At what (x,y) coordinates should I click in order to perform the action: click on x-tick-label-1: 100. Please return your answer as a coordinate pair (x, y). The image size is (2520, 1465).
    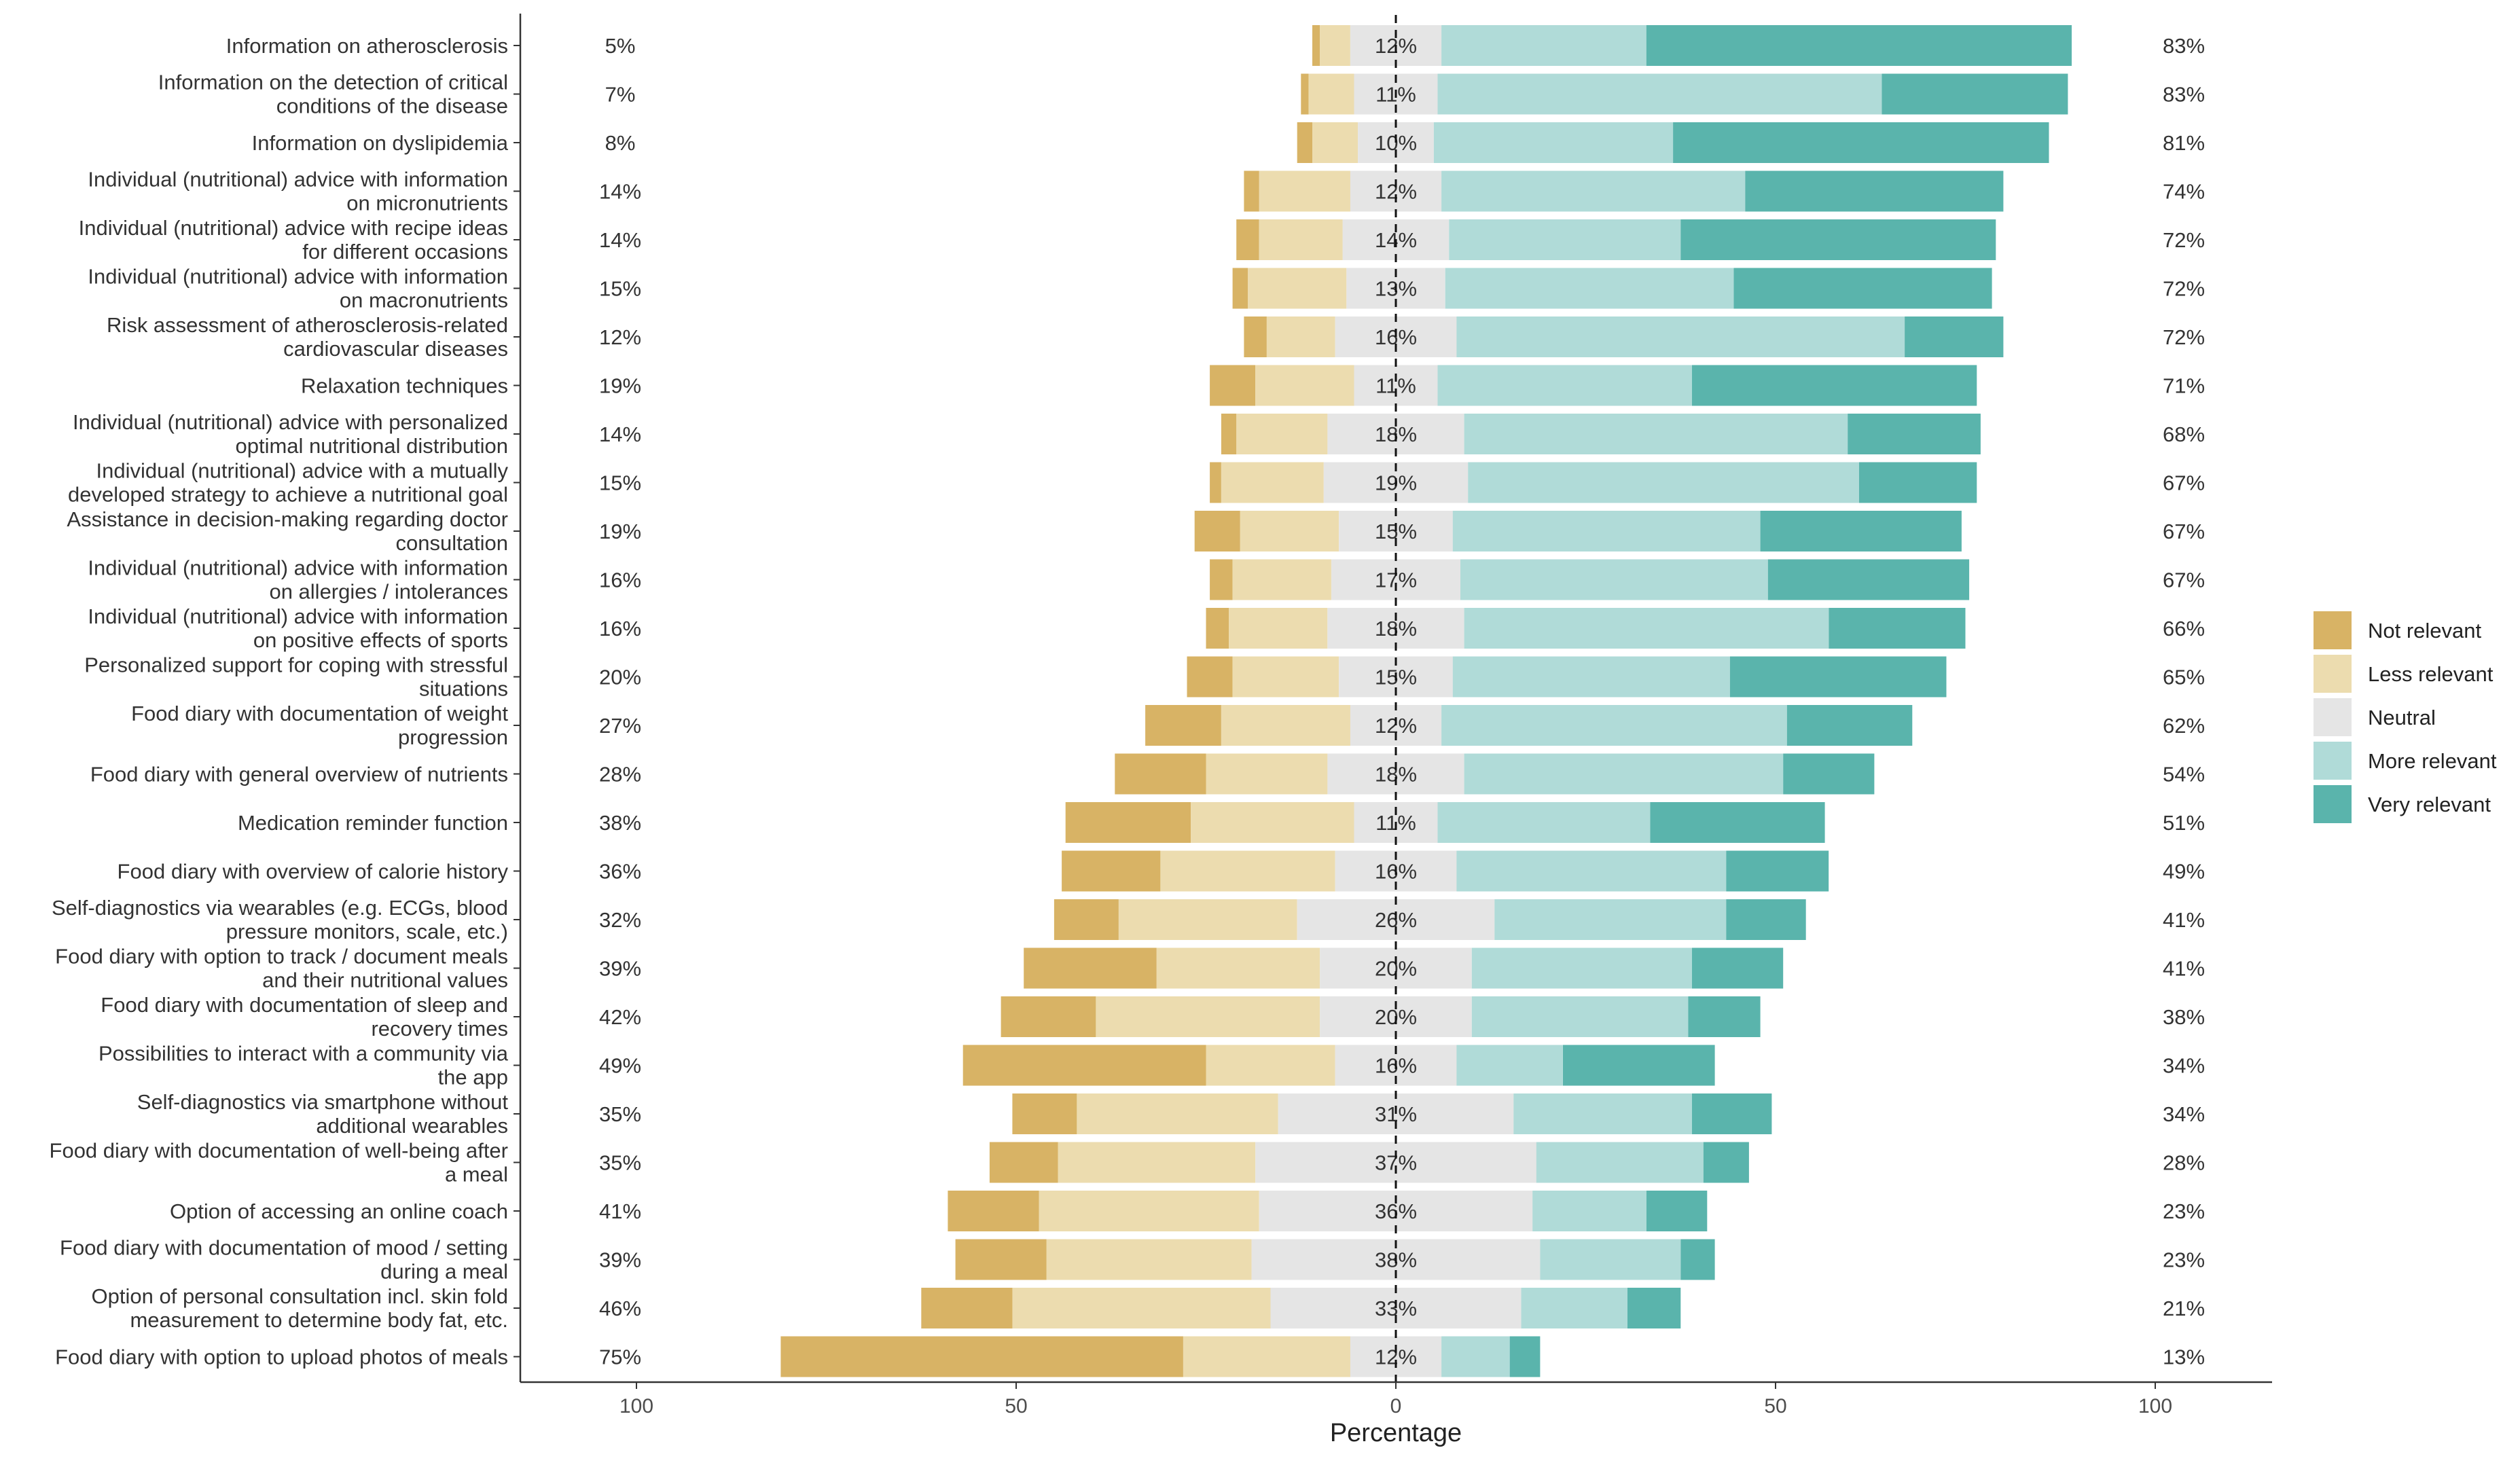
    Looking at the image, I should click on (636, 1406).